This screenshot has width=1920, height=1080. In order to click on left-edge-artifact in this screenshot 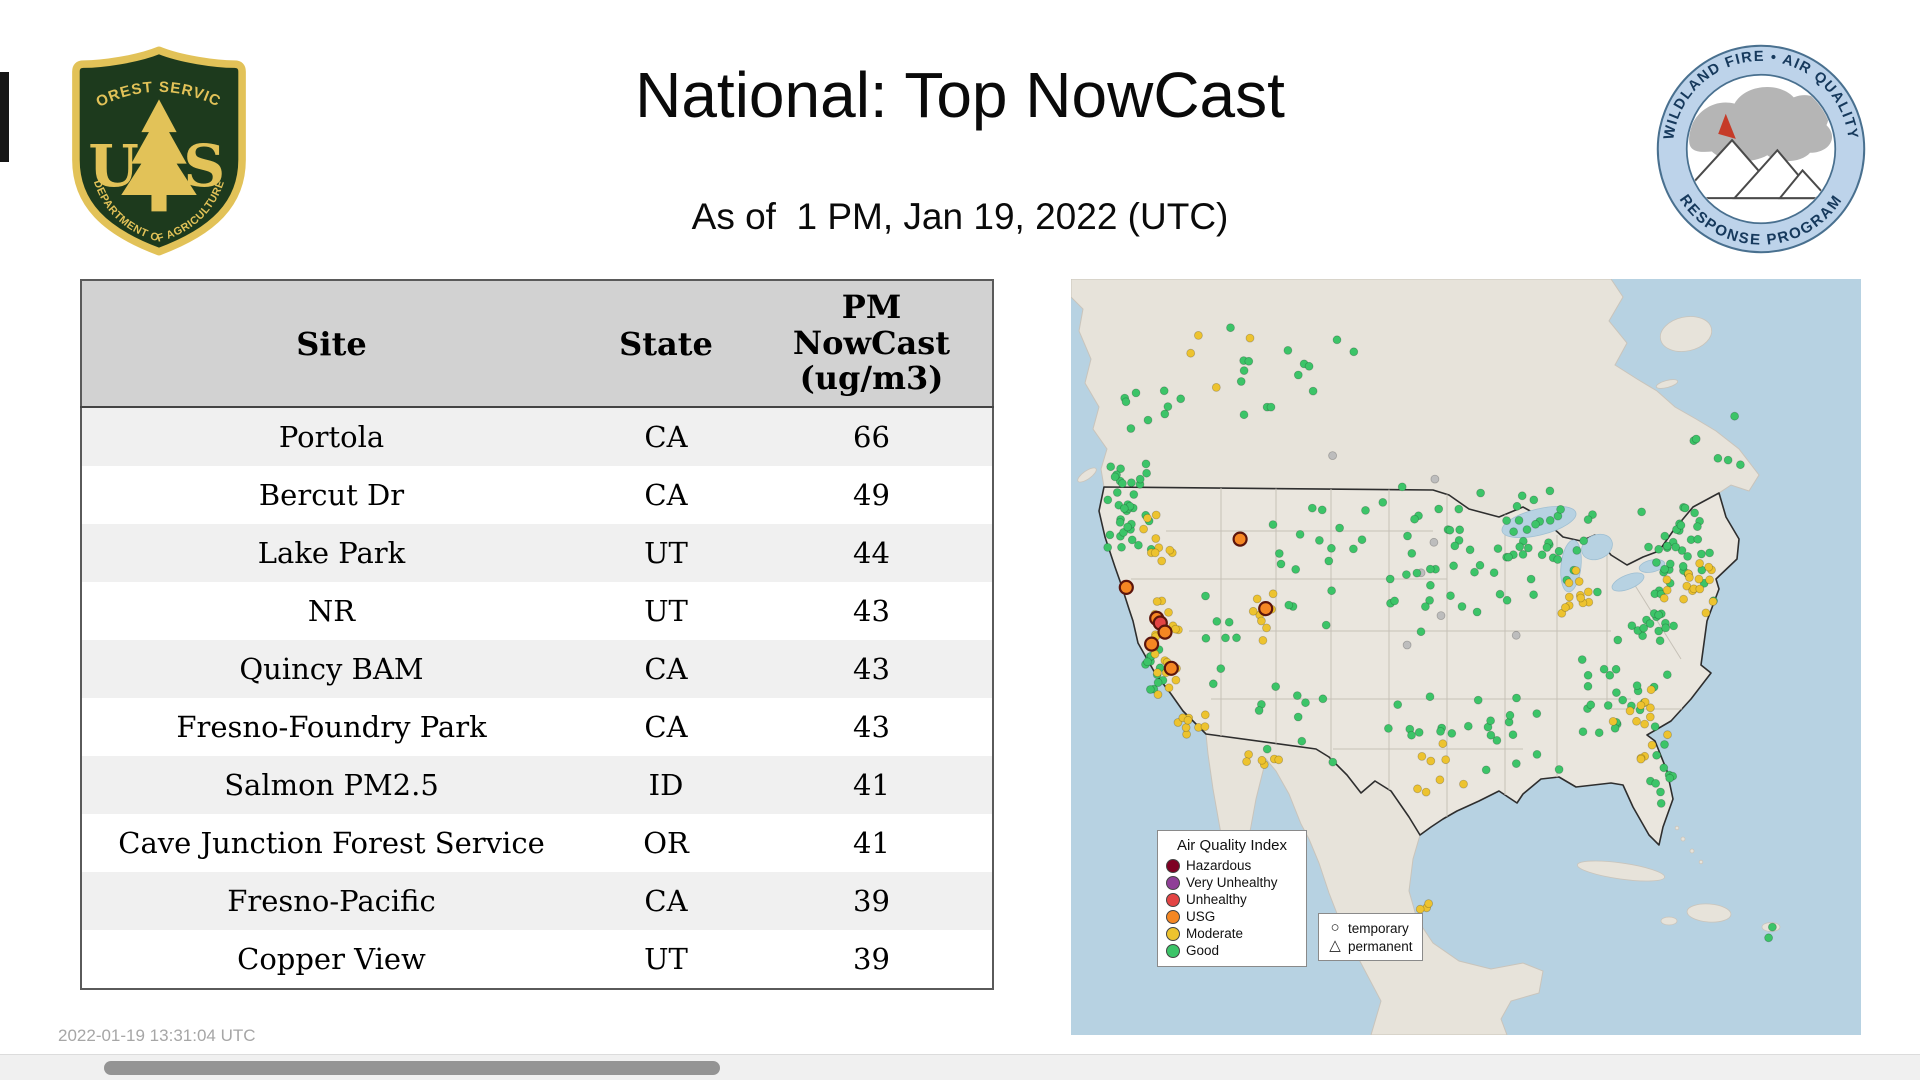, I will do `click(4, 117)`.